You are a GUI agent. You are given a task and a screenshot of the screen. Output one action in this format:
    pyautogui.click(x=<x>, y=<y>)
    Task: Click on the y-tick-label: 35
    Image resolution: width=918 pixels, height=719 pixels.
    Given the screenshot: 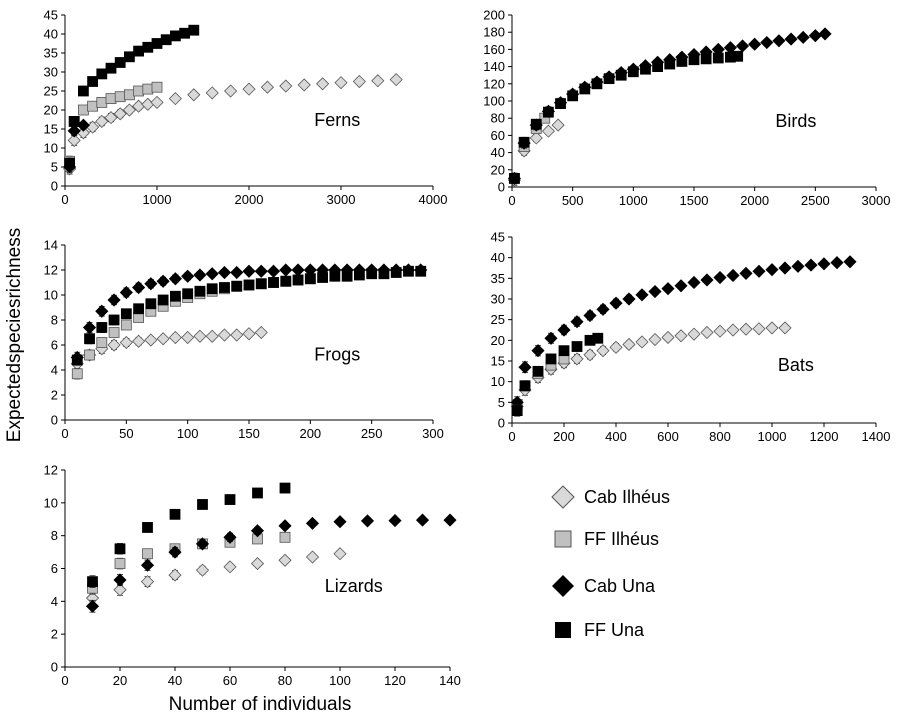 What is the action you would take?
    pyautogui.click(x=51, y=53)
    